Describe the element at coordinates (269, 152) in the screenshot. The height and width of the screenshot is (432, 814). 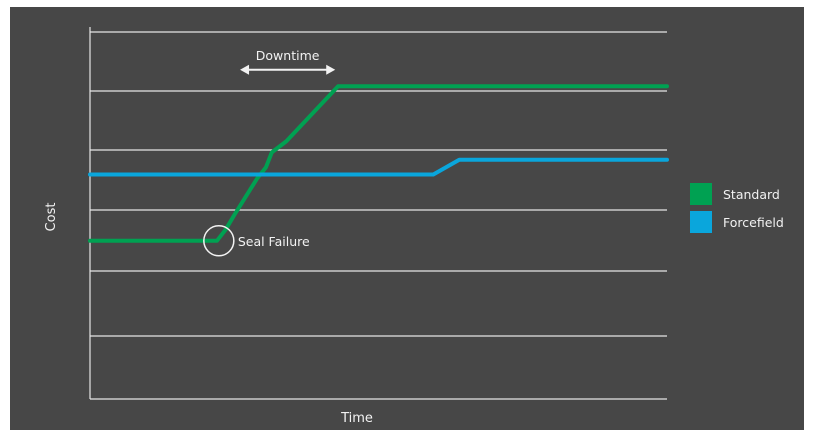
I see `annotations: Downtime Seal Failure` at that location.